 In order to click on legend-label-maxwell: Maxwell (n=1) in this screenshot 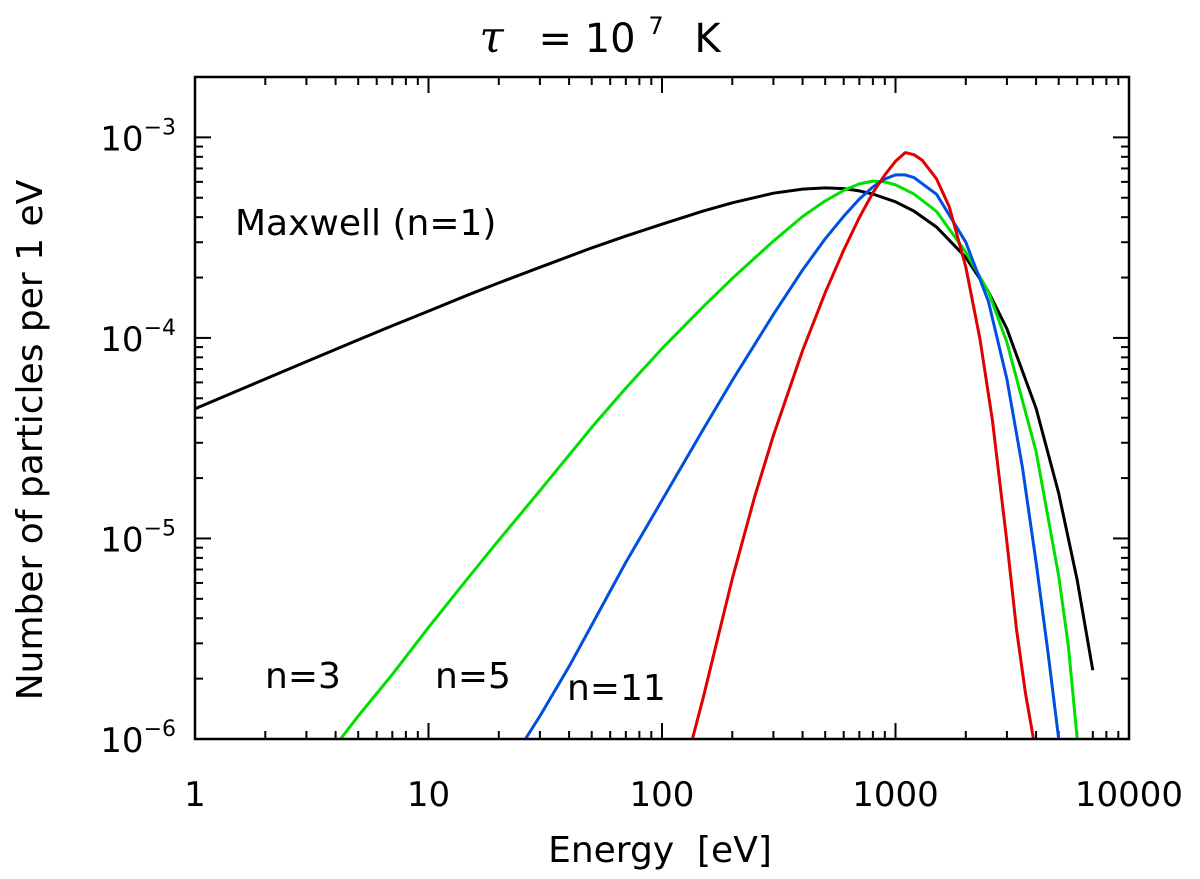, I will do `click(365, 223)`.